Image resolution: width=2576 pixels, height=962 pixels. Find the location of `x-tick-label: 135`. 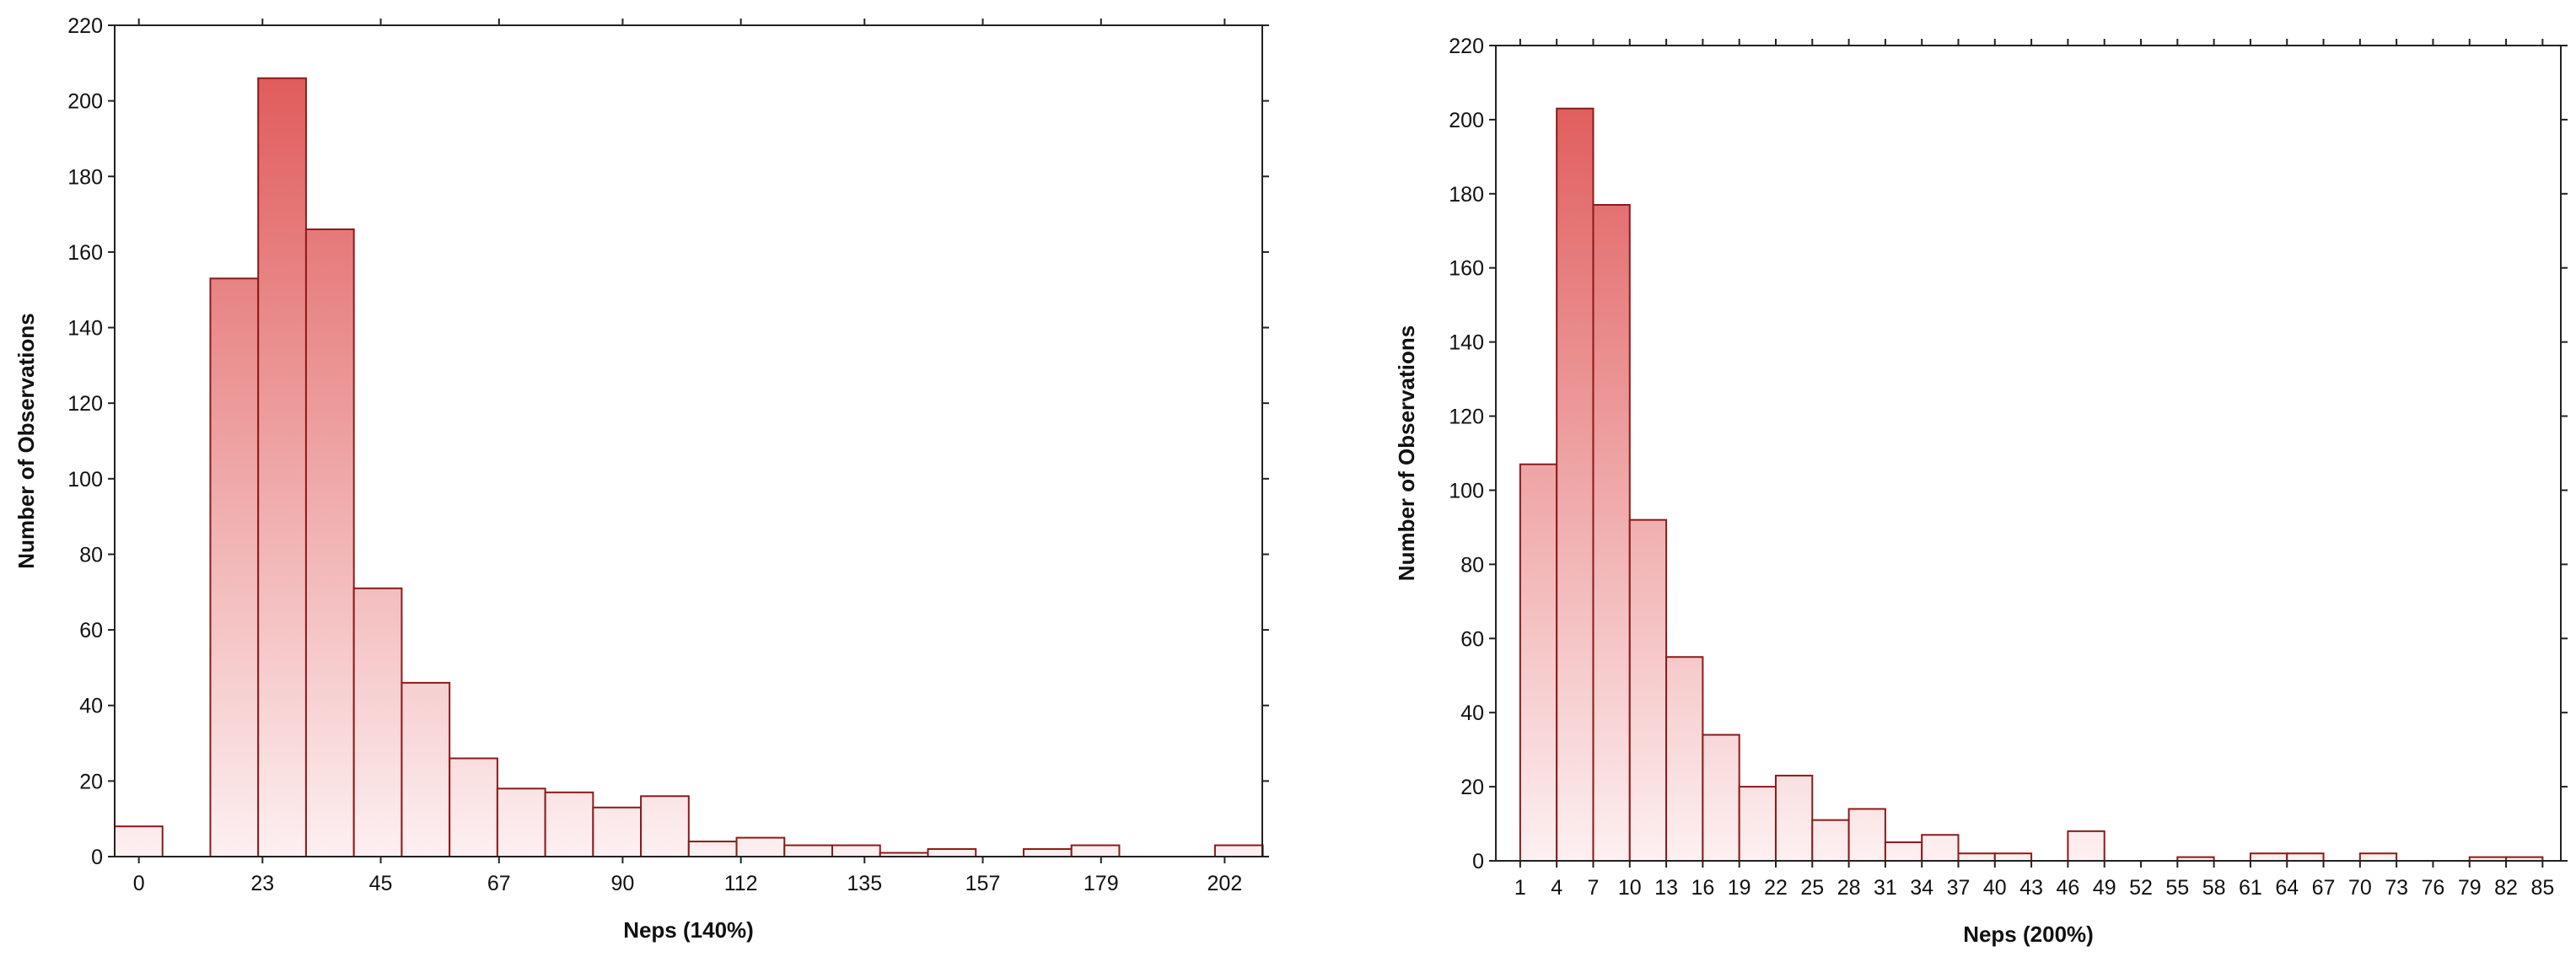

x-tick-label: 135 is located at coordinates (865, 883).